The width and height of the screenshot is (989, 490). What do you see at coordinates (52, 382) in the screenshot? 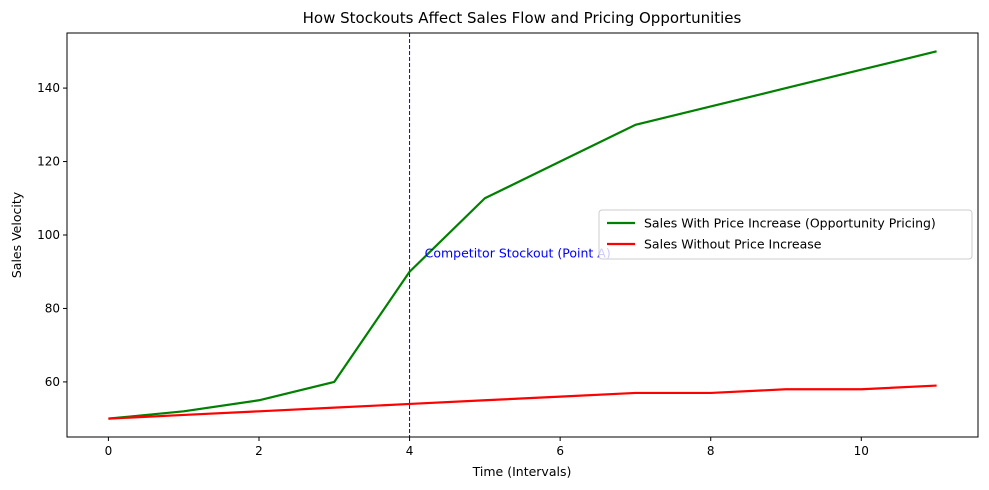
I see `y-tick-label: 60` at bounding box center [52, 382].